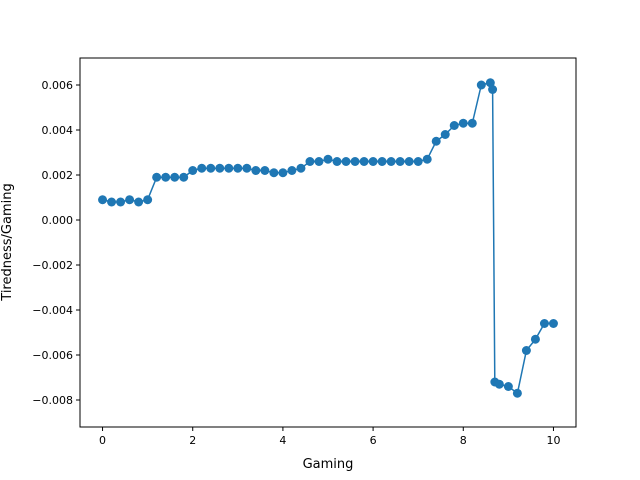 Image resolution: width=640 pixels, height=480 pixels. Describe the element at coordinates (373, 440) in the screenshot. I see `x-tick-label: 6` at that location.